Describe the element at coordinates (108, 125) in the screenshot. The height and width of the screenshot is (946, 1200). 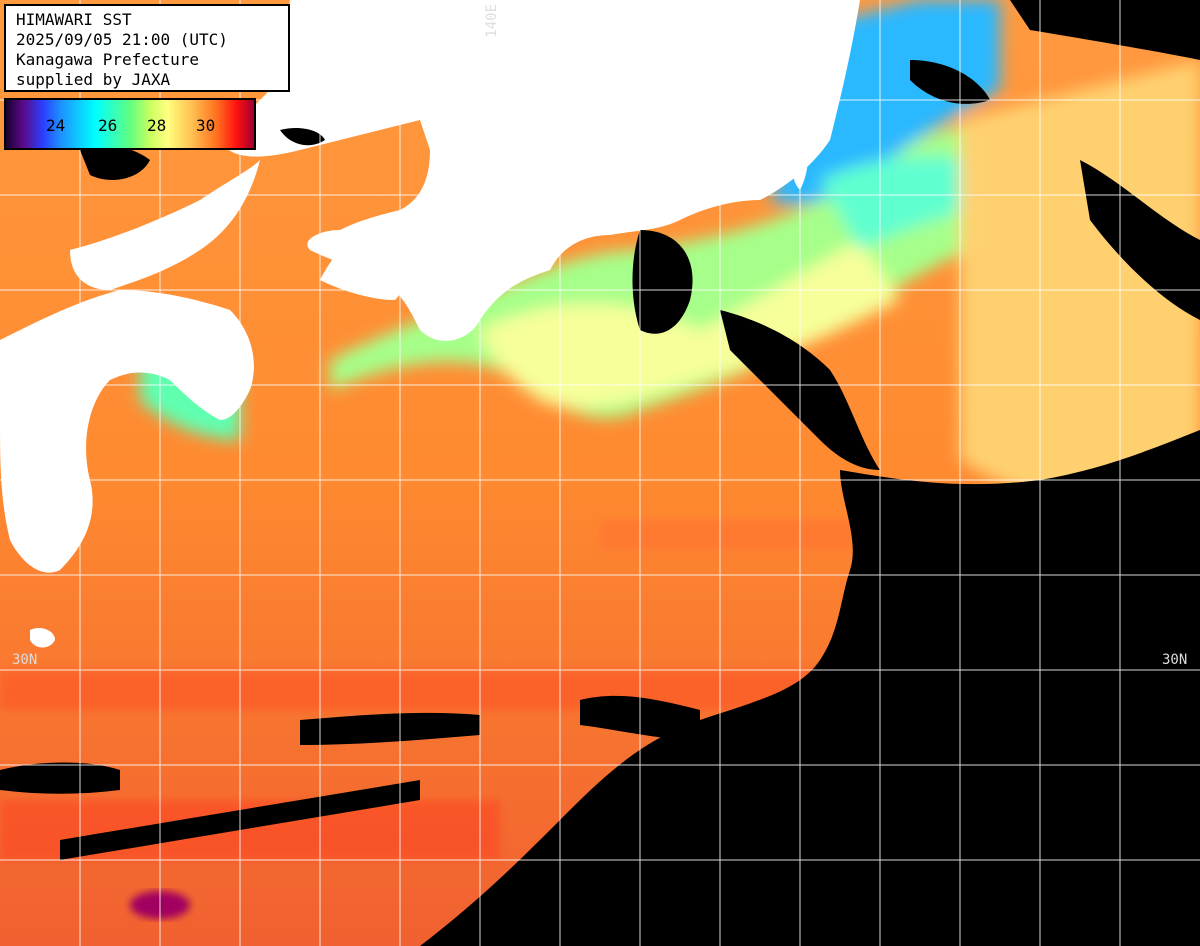
I see `legend-tick-26: 26` at that location.